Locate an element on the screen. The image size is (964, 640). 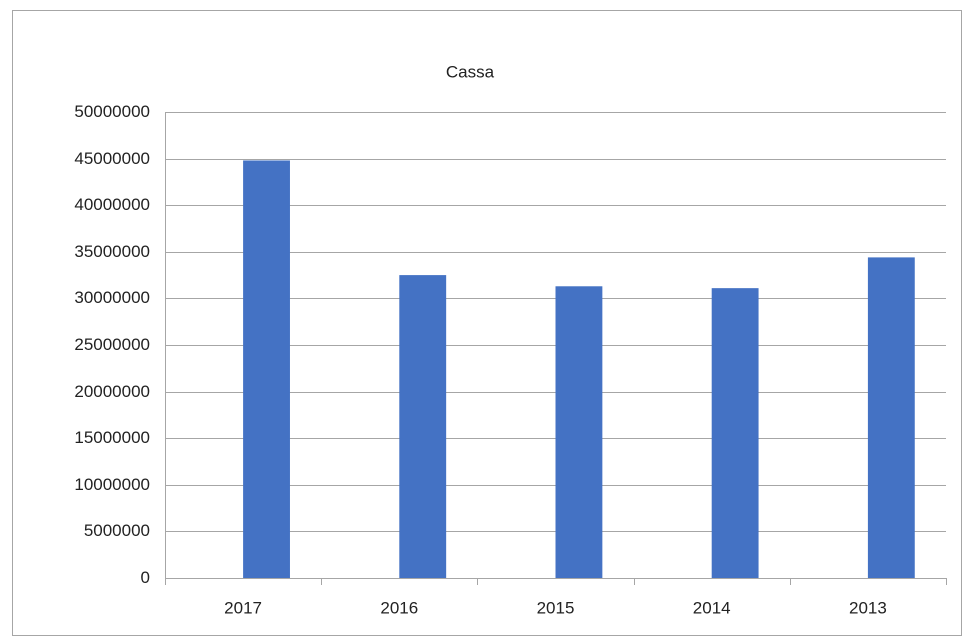
y-tick-label: 15000000 is located at coordinates (112, 437).